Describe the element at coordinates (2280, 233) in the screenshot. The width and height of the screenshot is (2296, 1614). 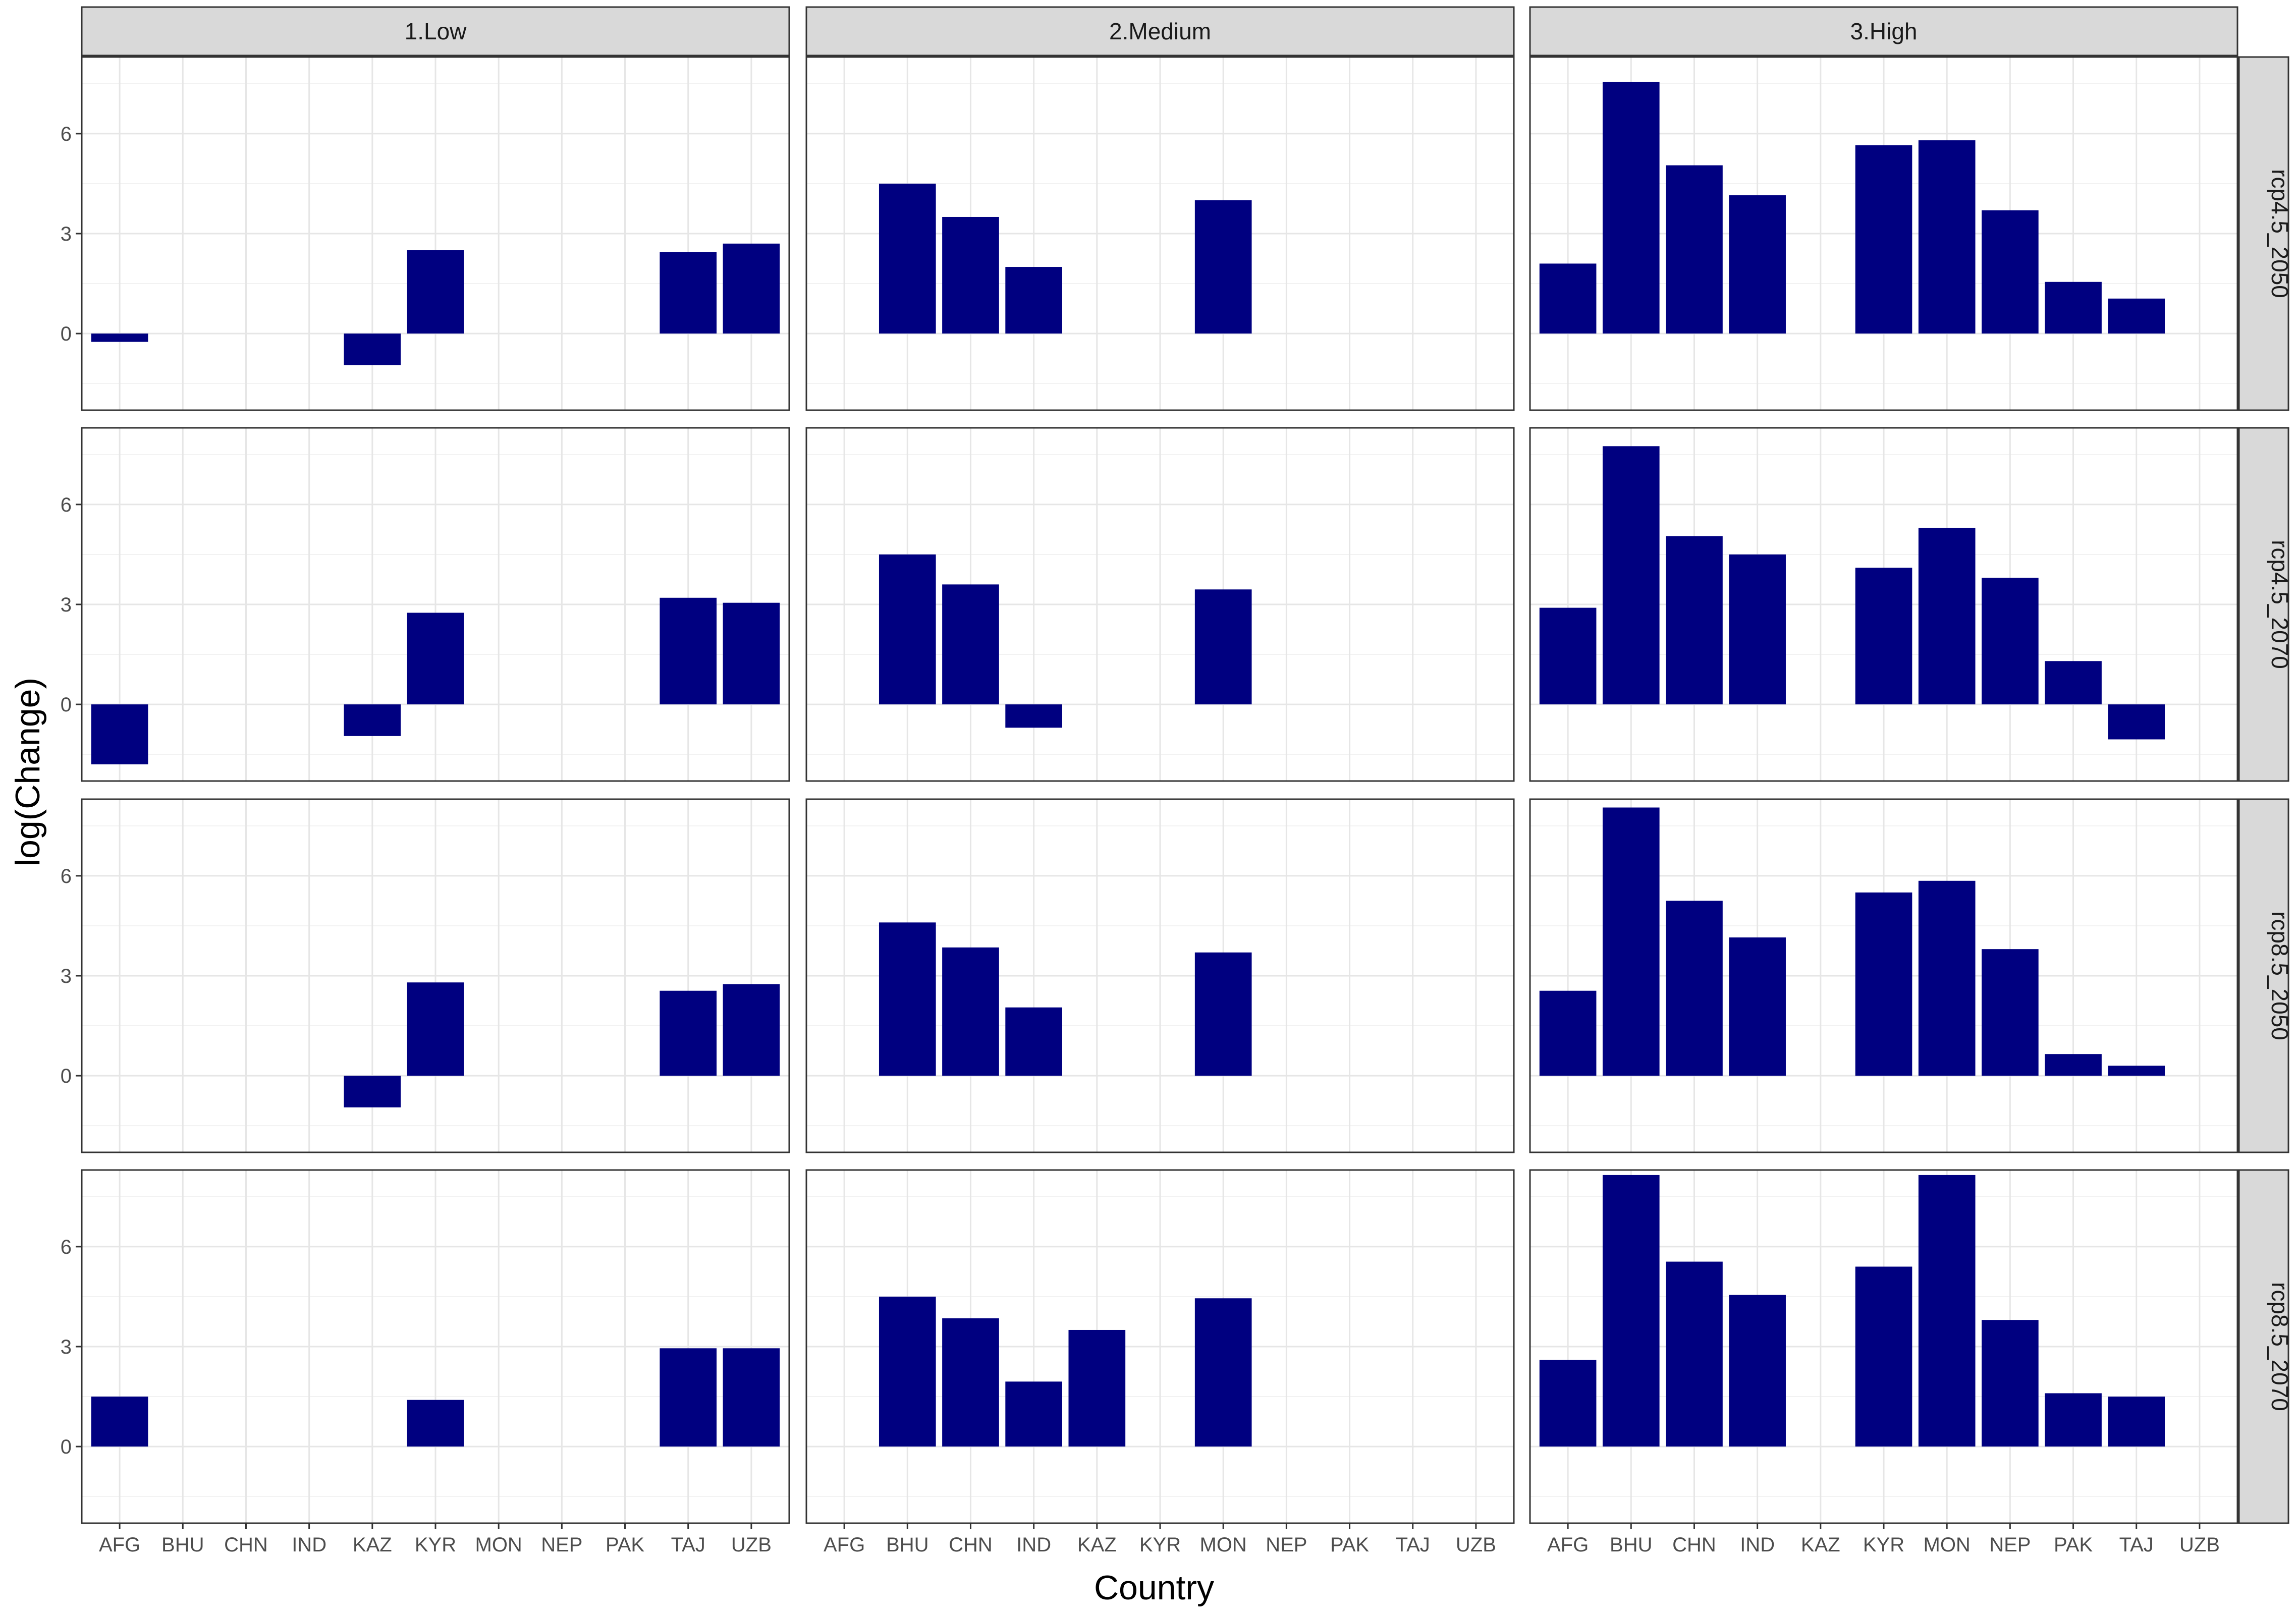
I see `row-strip-label: rcp4.5_2050` at that location.